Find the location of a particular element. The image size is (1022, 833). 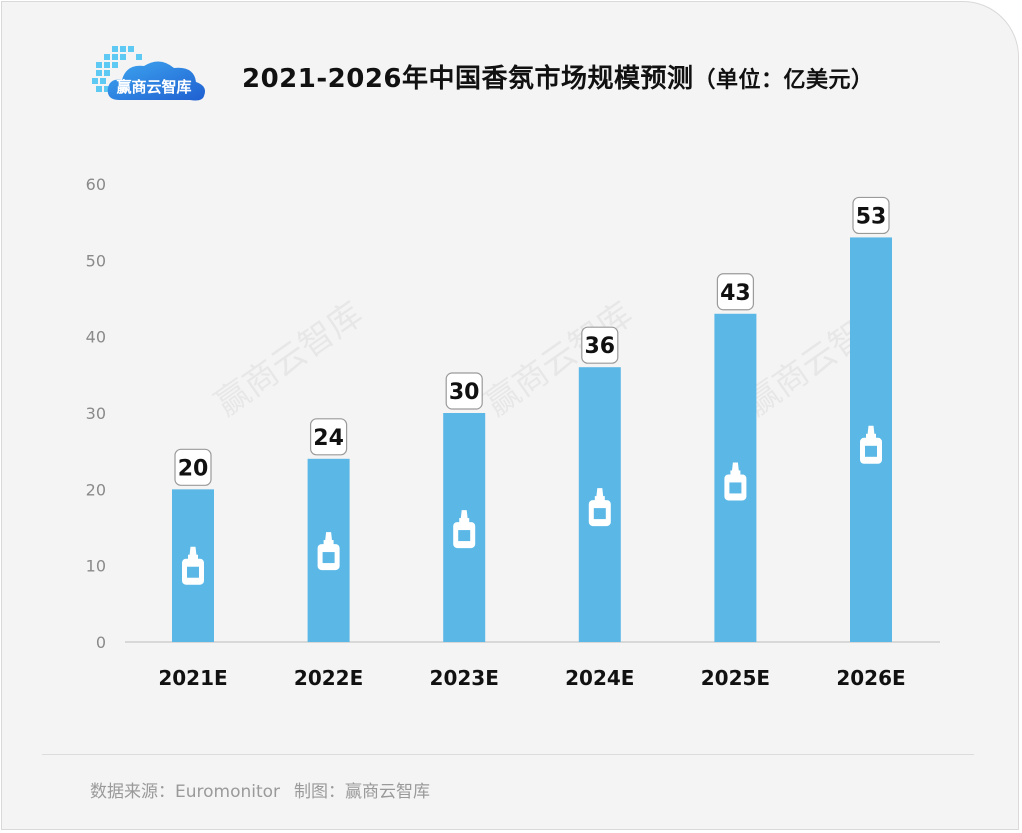

chart-title: 2021-2026年中国香氛市场规模预测（单位：亿美元） is located at coordinates (558, 76).